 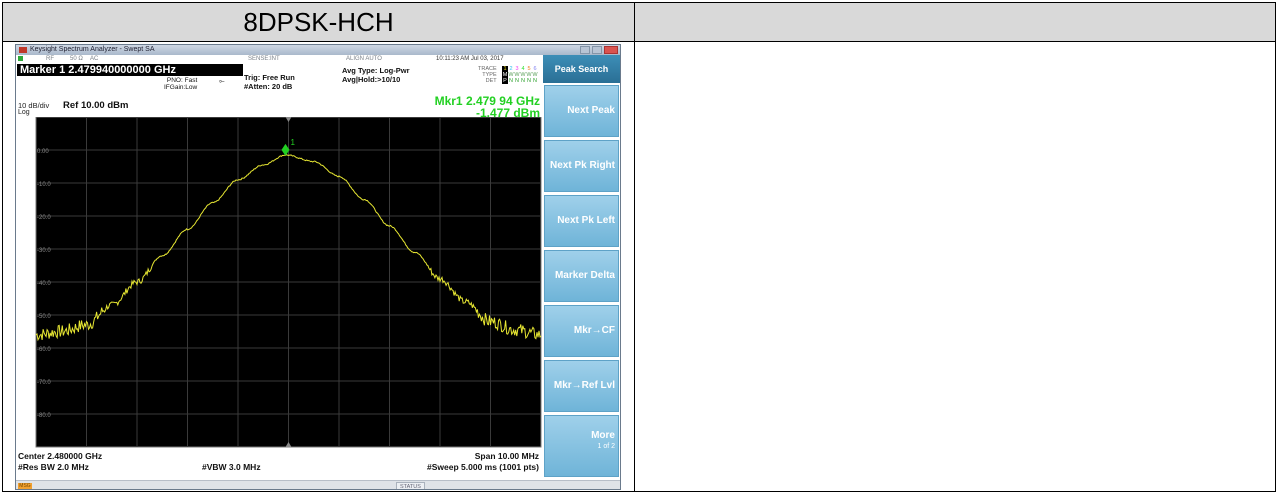 What do you see at coordinates (529, 75) in the screenshot?
I see `trace-type-5: W` at bounding box center [529, 75].